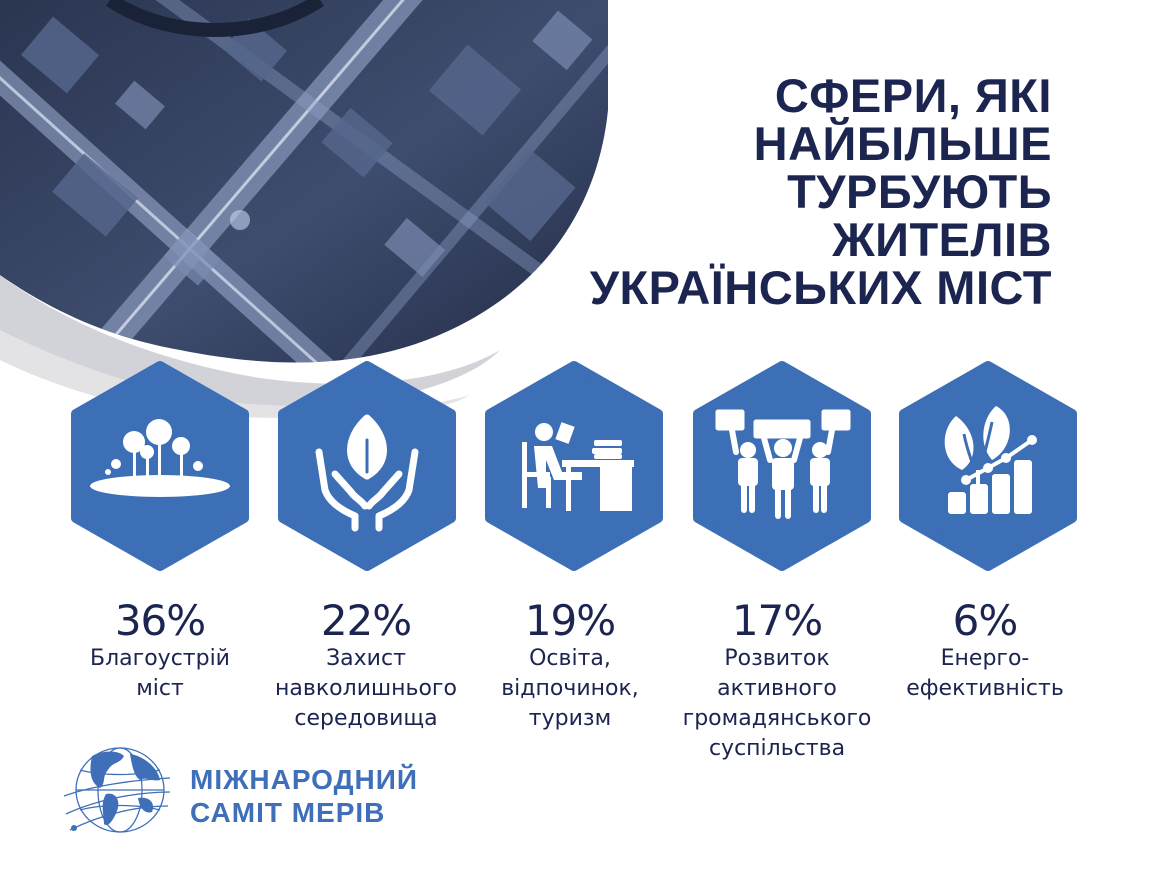 The width and height of the screenshot is (1152, 896). Describe the element at coordinates (304, 796) in the screenshot. I see `brand-name: МІЖНАРОДНИЙ САМІТ МЕРІВ` at that location.